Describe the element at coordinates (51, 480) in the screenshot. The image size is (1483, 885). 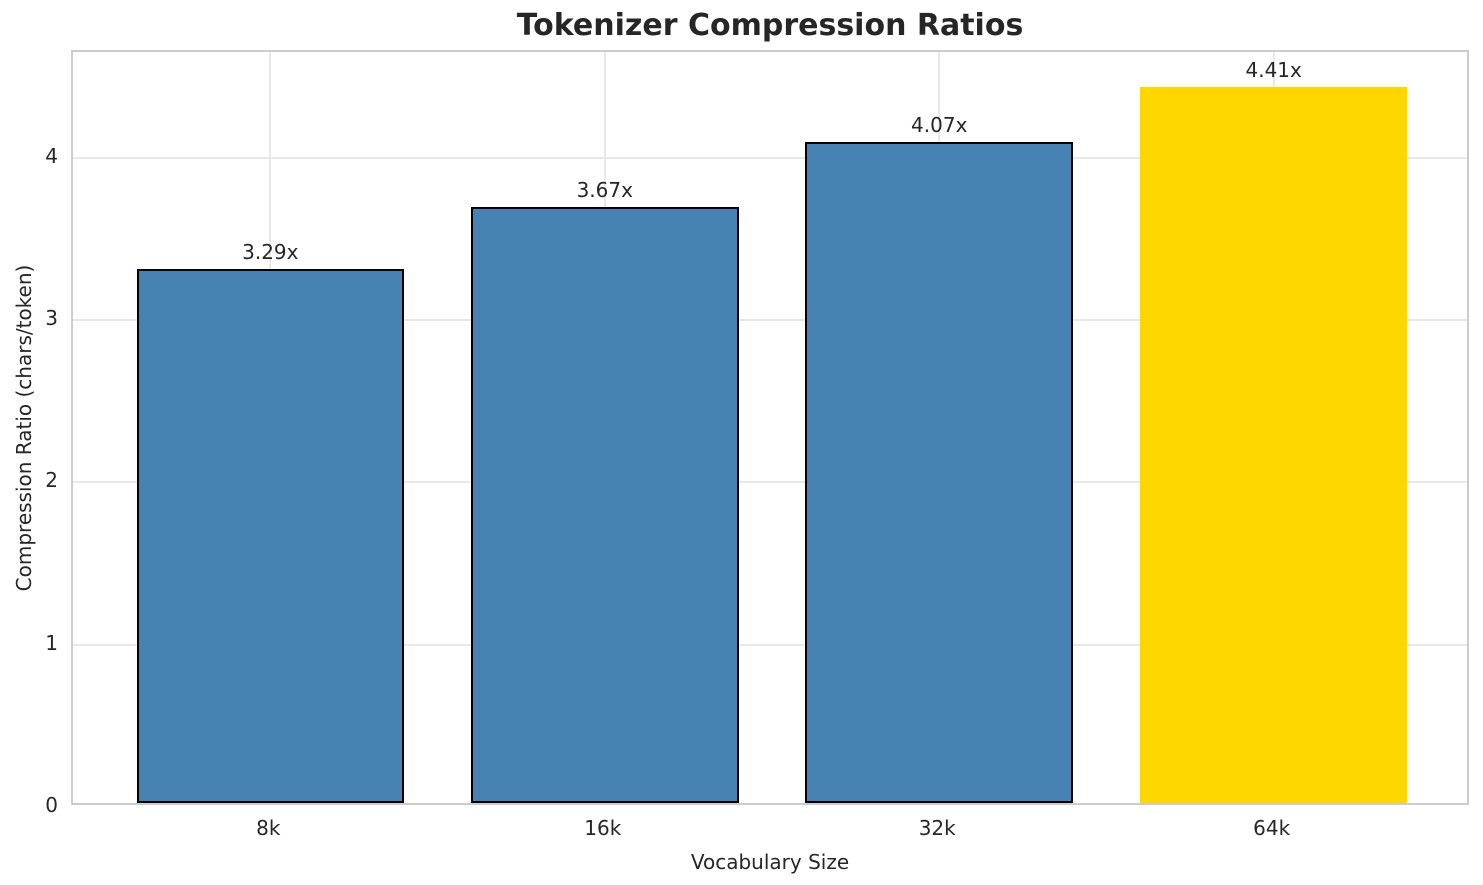
I see `y-tick-label: 2` at that location.